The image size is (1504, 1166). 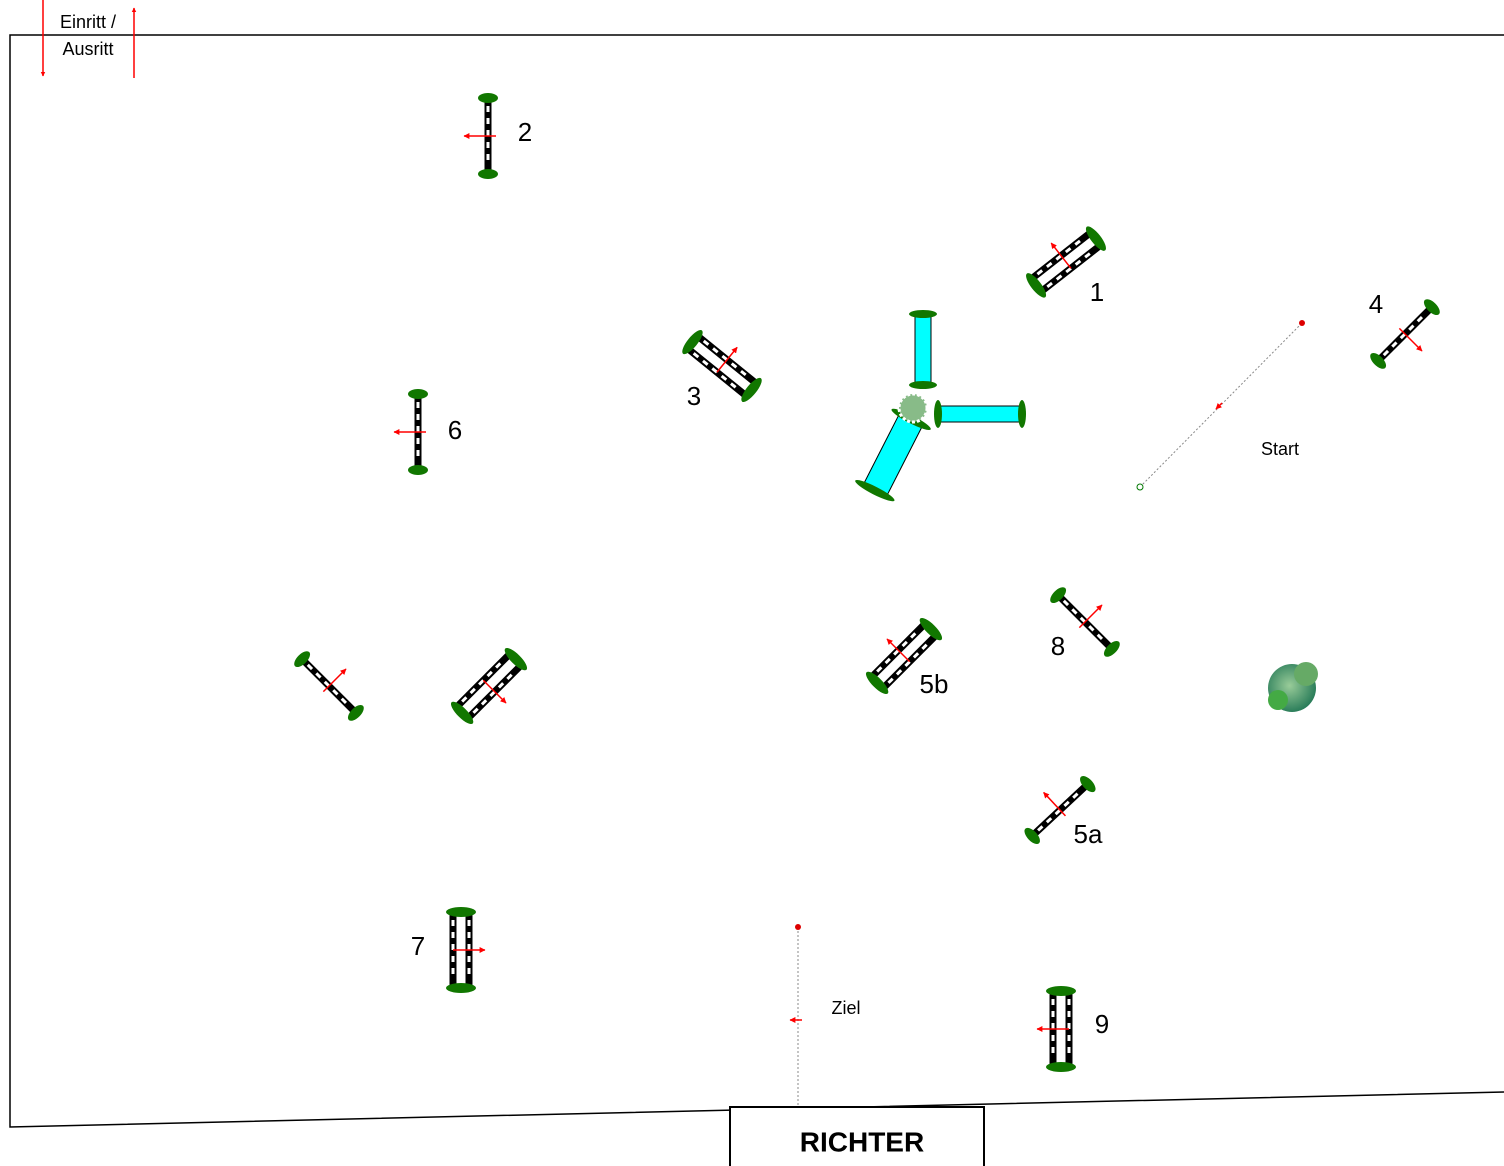 I want to click on obstacle-number: 9, so click(x=1102, y=1024).